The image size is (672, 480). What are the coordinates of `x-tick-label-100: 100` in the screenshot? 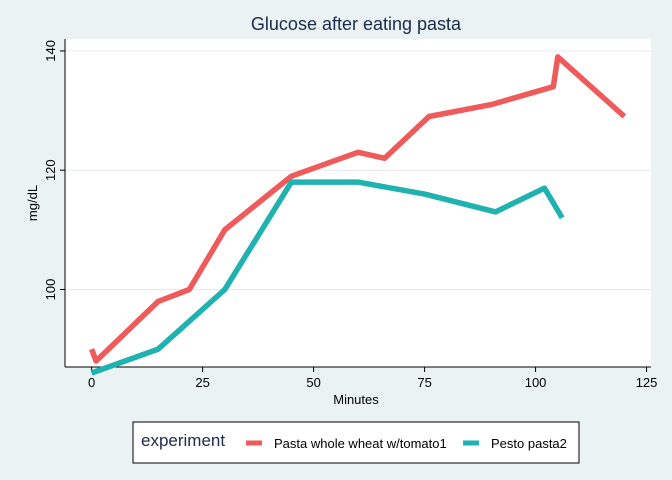 It's located at (536, 382).